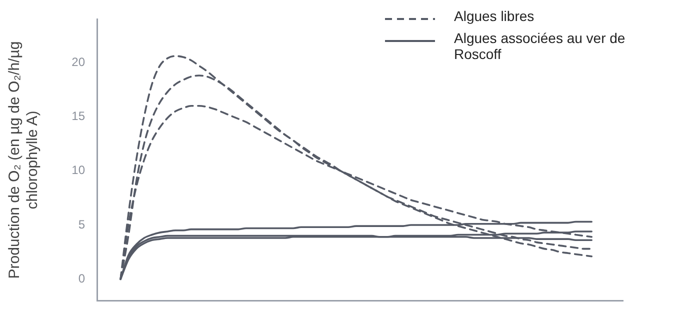 The image size is (684, 320). Describe the element at coordinates (495, 16) in the screenshot. I see `legend-label: Algues libres` at that location.